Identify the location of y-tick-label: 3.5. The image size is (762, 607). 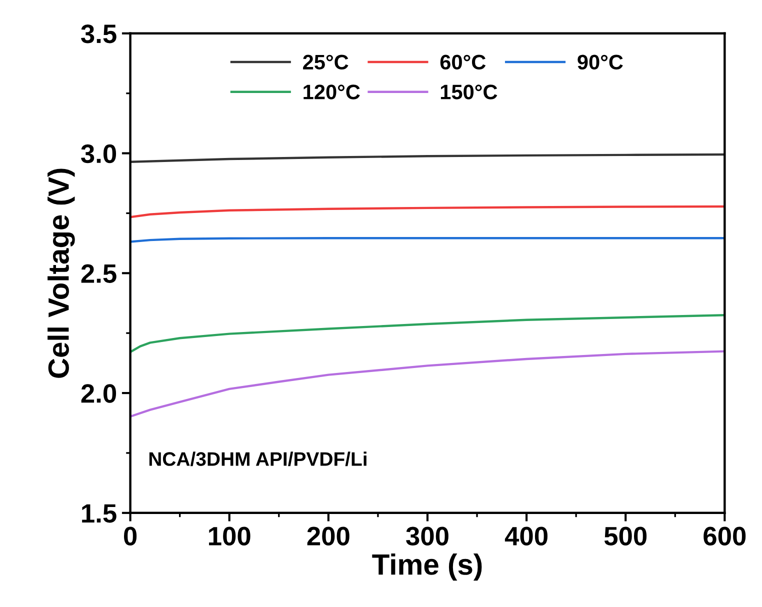
(98, 34).